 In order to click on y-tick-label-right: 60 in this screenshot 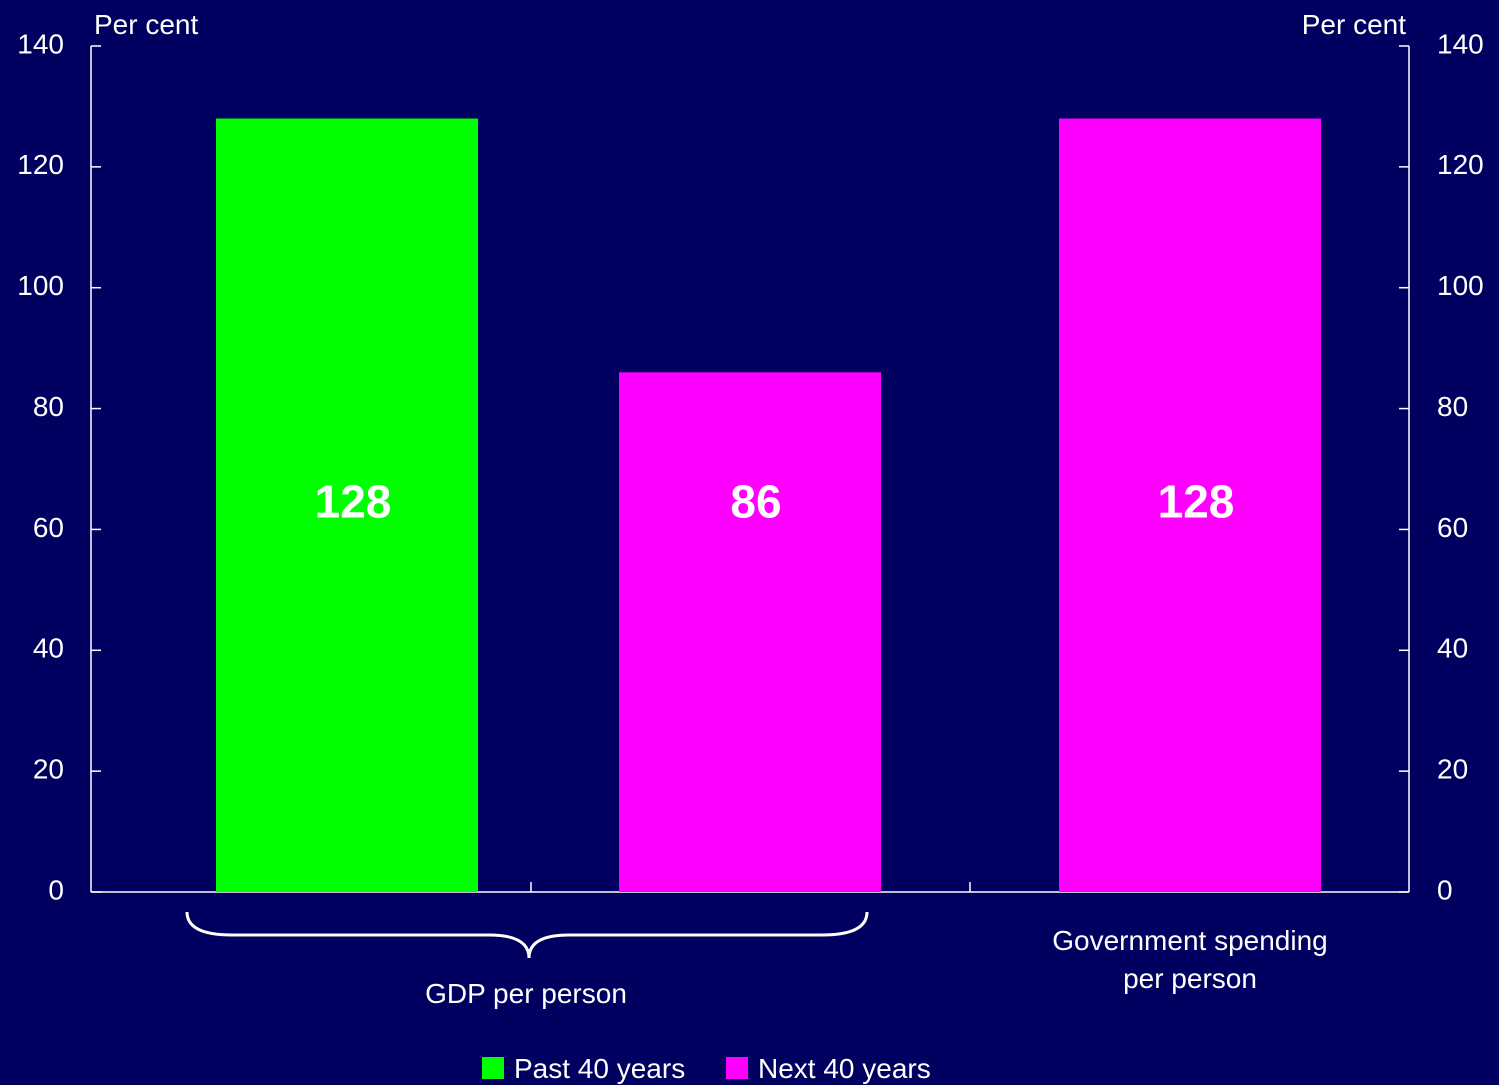, I will do `click(1452, 527)`.